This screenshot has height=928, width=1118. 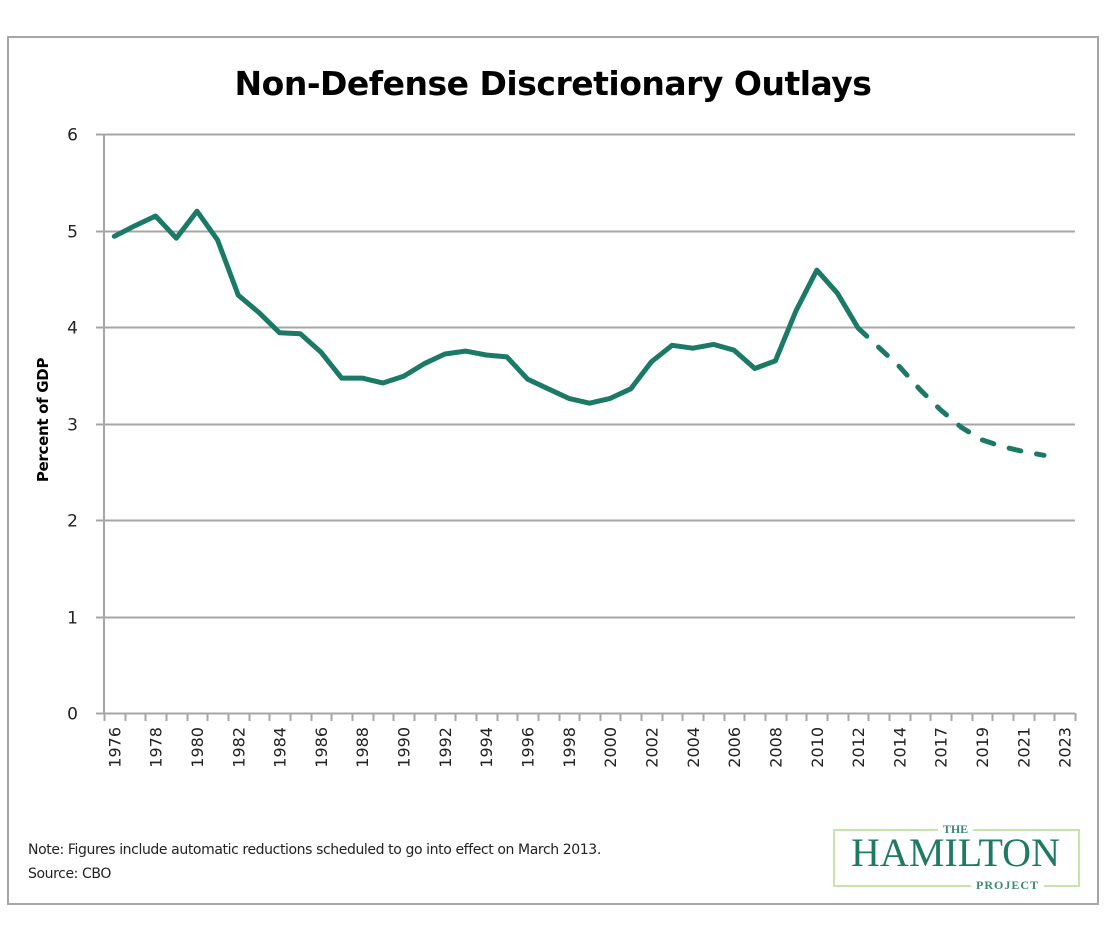 What do you see at coordinates (321, 747) in the screenshot?
I see `x-tick-label: 1986` at bounding box center [321, 747].